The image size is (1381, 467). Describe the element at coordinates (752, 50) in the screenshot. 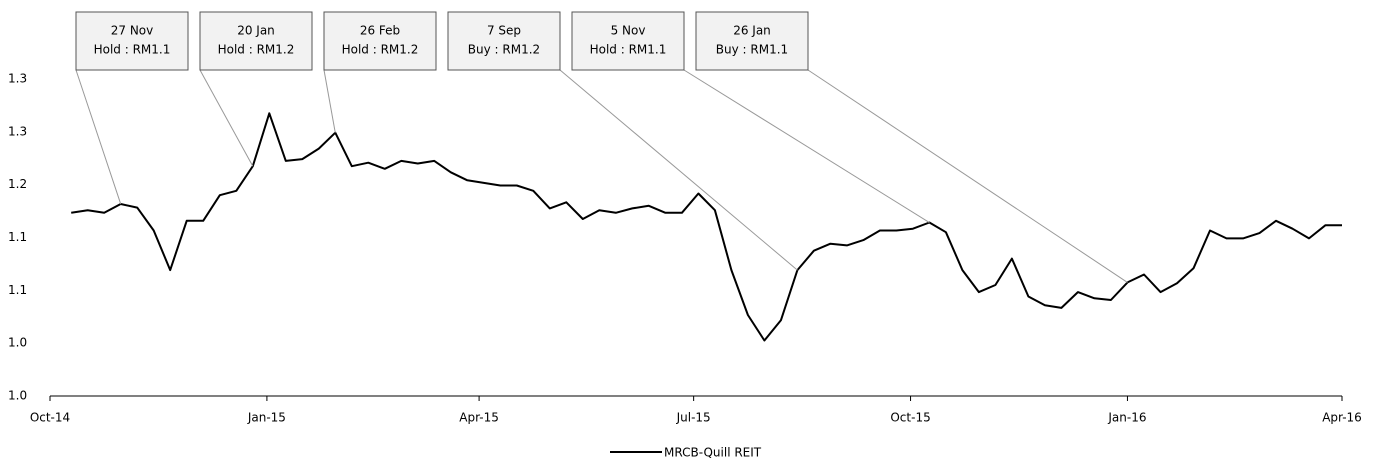

I see `annotation-text: Buy : RM1.1` at that location.